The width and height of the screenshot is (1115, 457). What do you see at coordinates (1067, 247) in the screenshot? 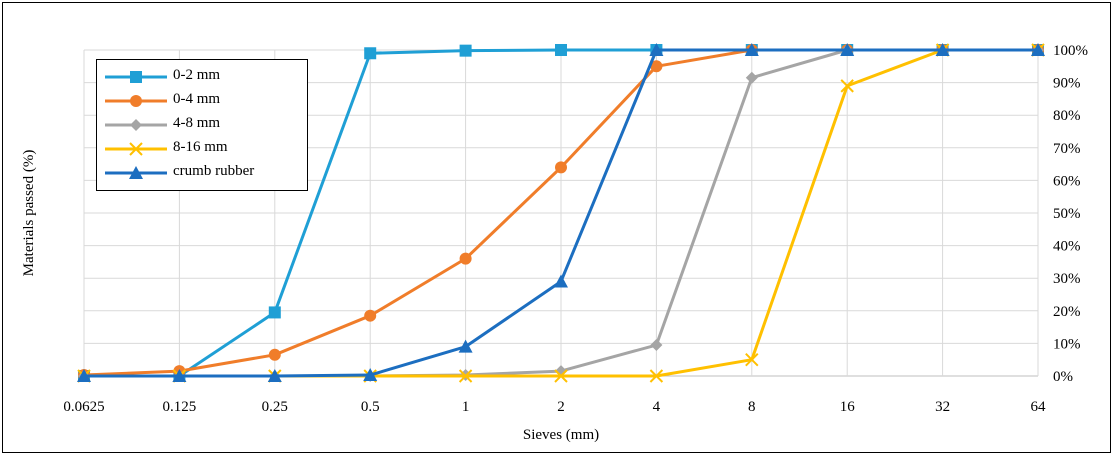
I see `y-tick-label: 40%` at bounding box center [1067, 247].